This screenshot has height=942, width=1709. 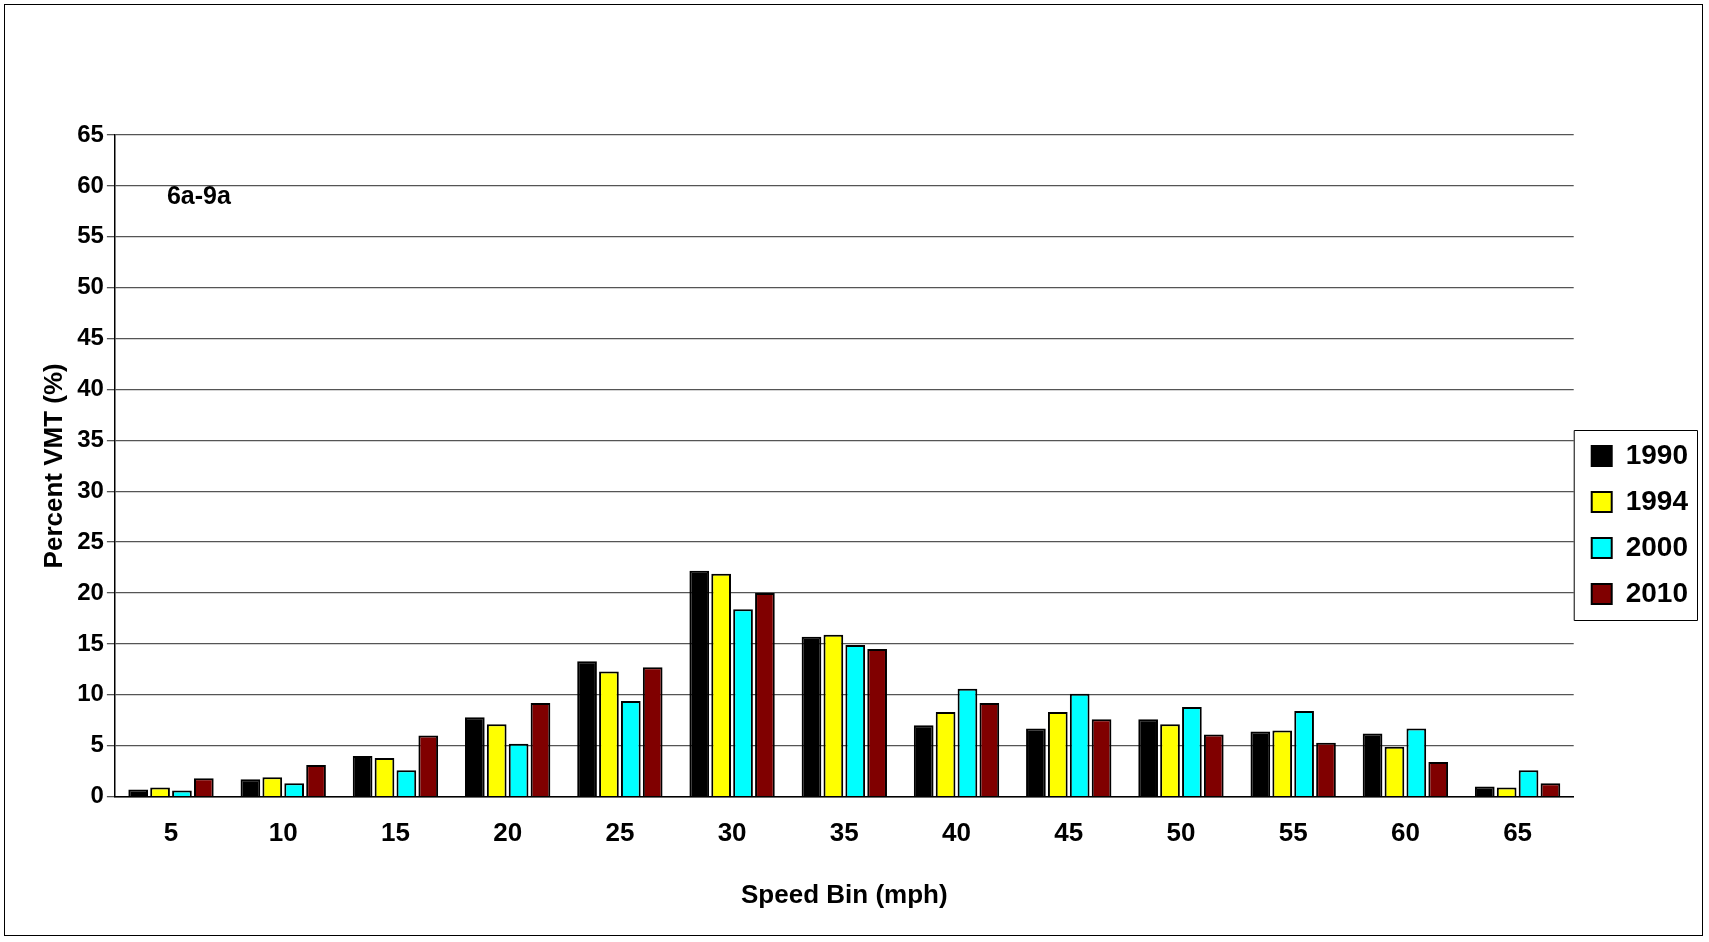 I want to click on y-tick-label: 60, so click(x=90, y=184).